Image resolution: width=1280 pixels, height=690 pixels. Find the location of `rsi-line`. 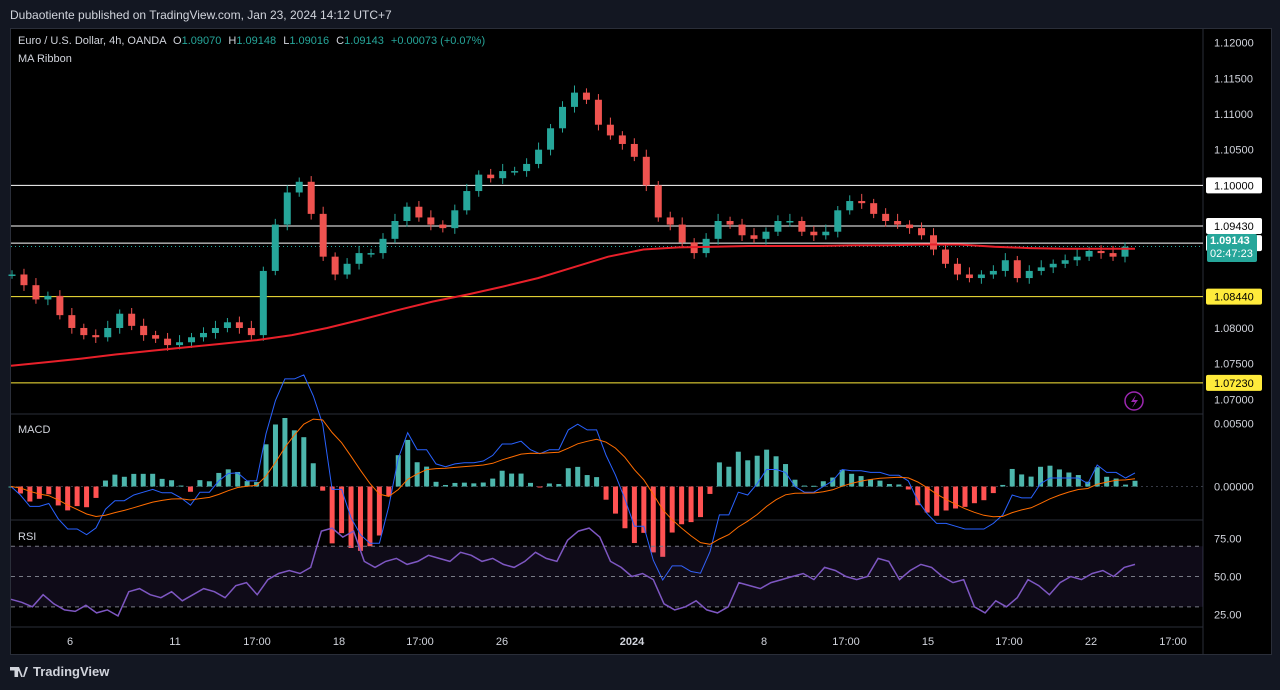

rsi-line is located at coordinates (573, 572).